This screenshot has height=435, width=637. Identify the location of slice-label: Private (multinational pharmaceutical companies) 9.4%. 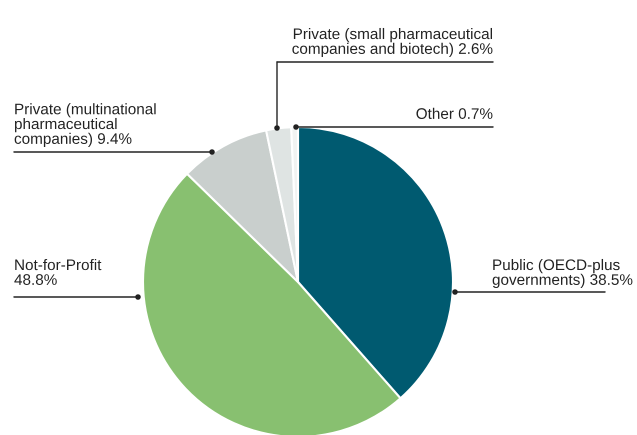
(85, 125).